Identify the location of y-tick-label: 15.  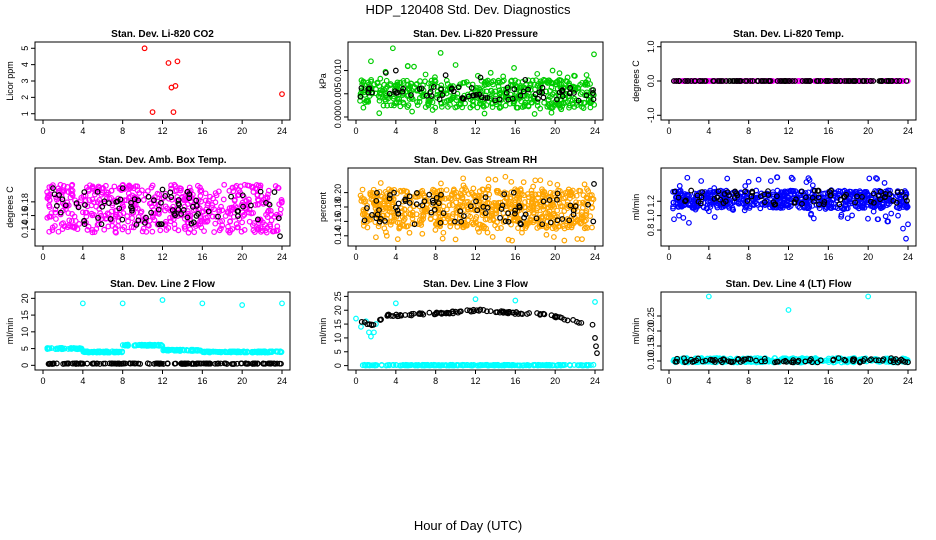
(25, 315).